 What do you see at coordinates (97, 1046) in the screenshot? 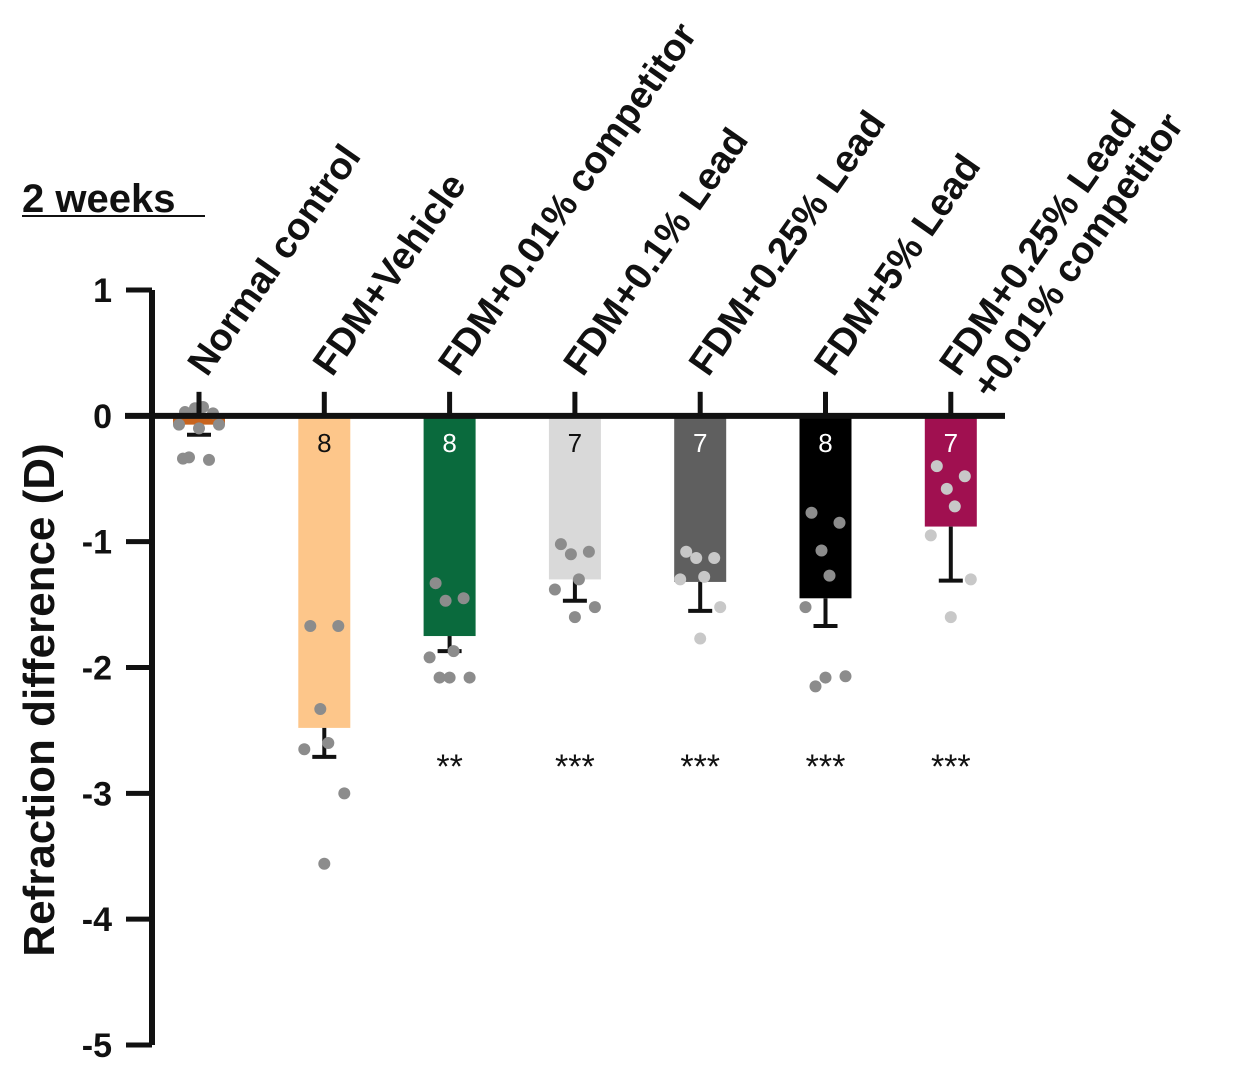
I see `y-tick-label: -5` at bounding box center [97, 1046].